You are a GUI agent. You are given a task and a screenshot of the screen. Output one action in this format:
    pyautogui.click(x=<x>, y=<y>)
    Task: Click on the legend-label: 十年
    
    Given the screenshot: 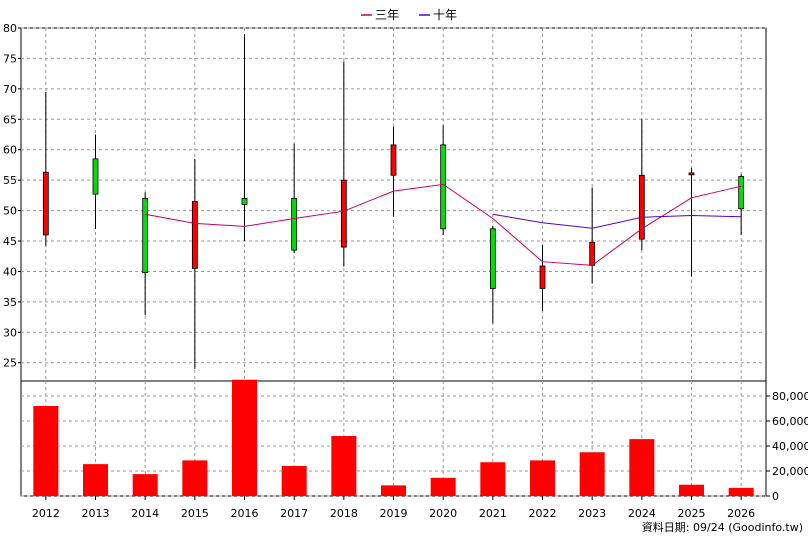 What is the action you would take?
    pyautogui.click(x=445, y=15)
    